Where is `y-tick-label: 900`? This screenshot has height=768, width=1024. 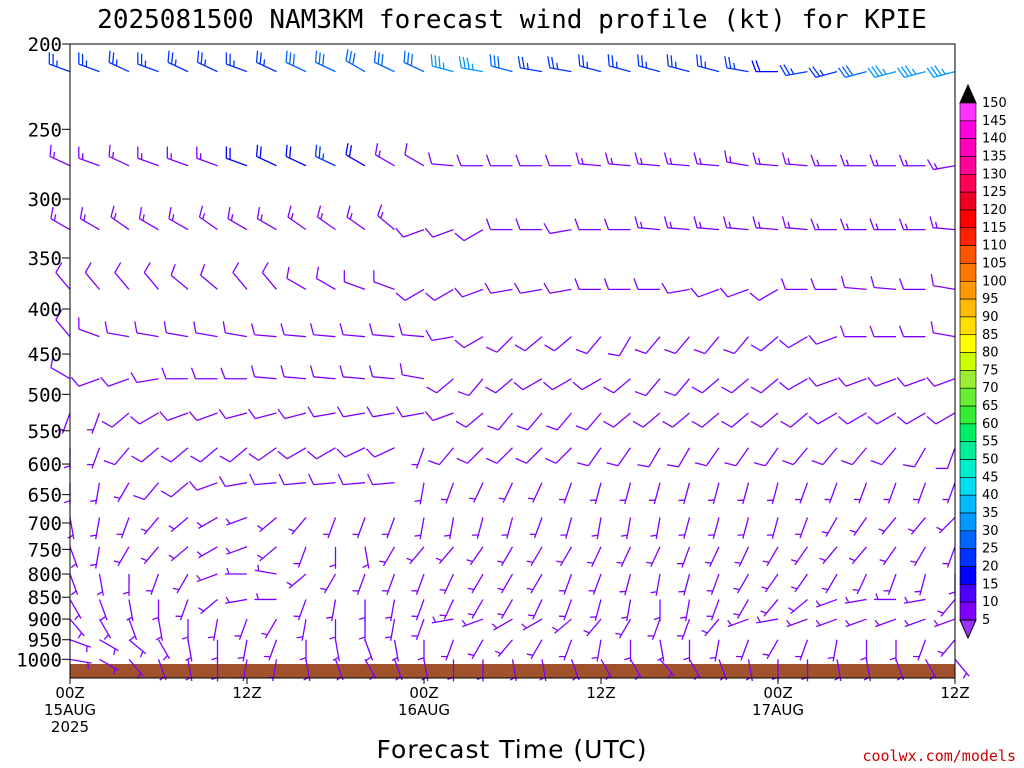
y-tick-label: 900 is located at coordinates (45, 620).